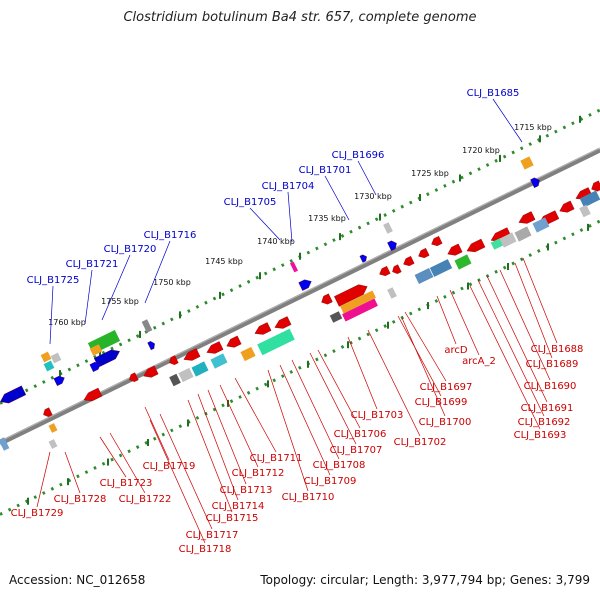 This screenshot has width=600, height=600. Describe the element at coordinates (377, 415) in the screenshot. I see `gene-label: CLJ_B1703` at that location.